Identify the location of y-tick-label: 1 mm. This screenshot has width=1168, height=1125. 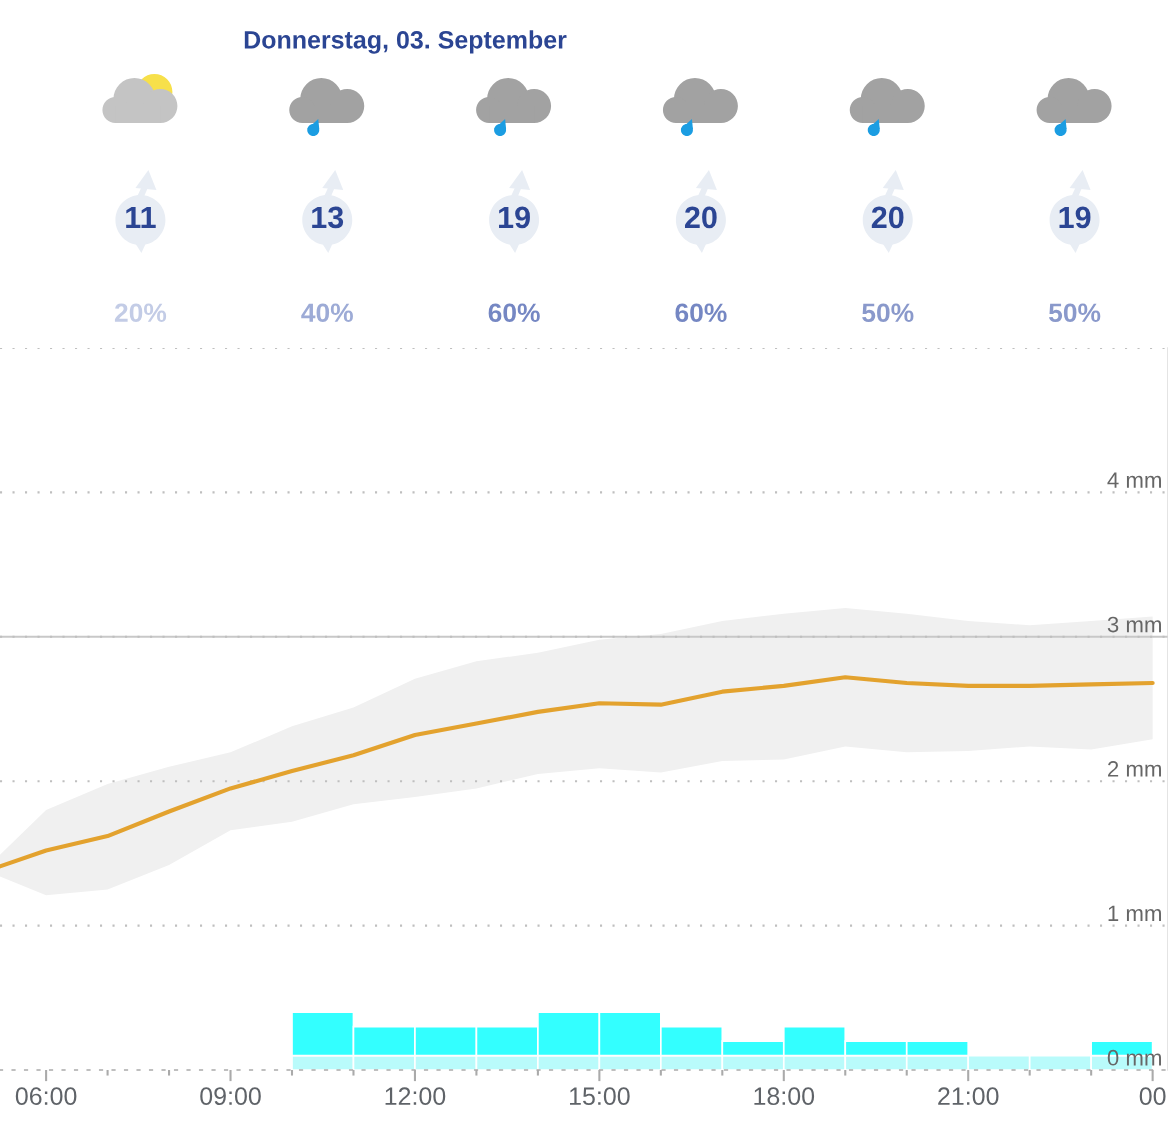
(1134, 913).